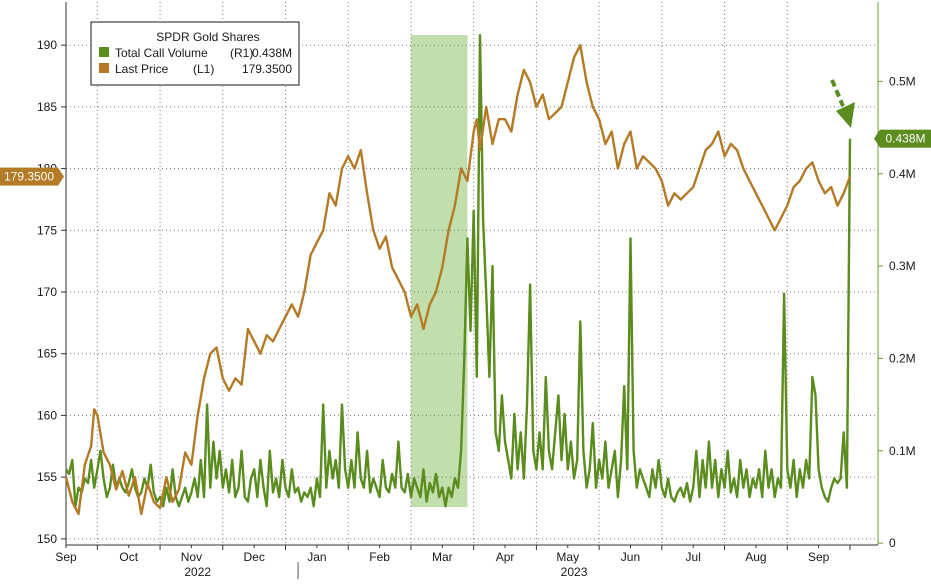 The height and width of the screenshot is (584, 931). Describe the element at coordinates (630, 557) in the screenshot. I see `x-tick-label: Jun` at that location.